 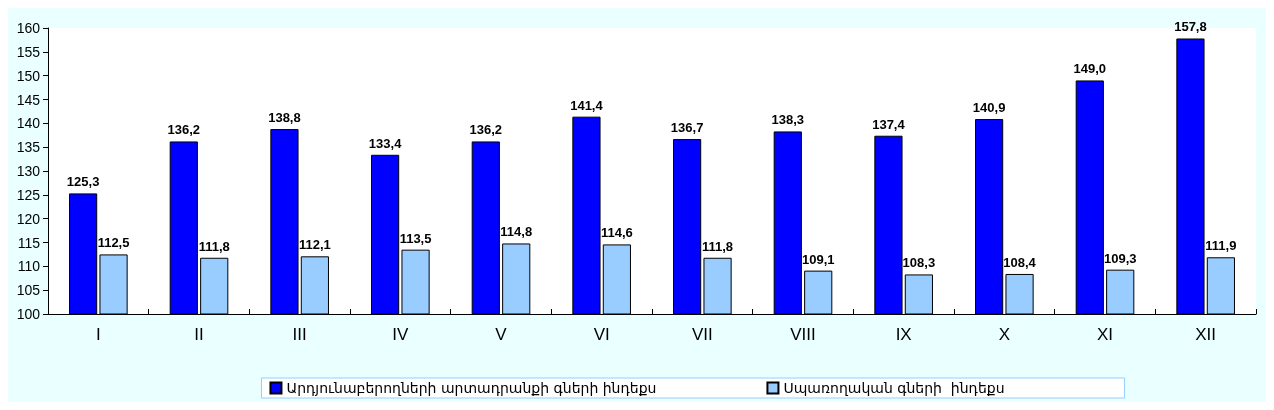 What do you see at coordinates (616, 233) in the screenshot?
I see `data-label: 114,6` at bounding box center [616, 233].